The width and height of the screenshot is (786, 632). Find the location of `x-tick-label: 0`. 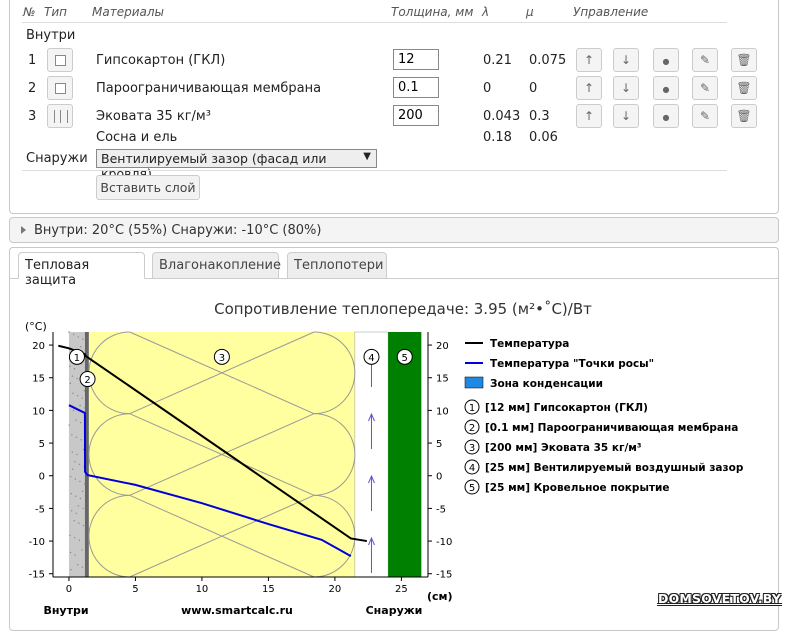

x-tick-label: 0 is located at coordinates (69, 589).